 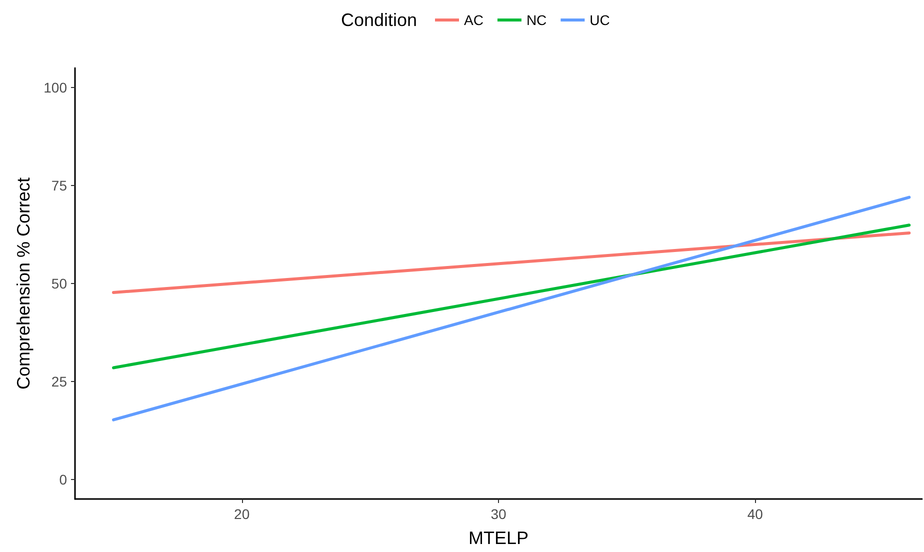 What do you see at coordinates (56, 88) in the screenshot?
I see `y-tick-label: 100` at bounding box center [56, 88].